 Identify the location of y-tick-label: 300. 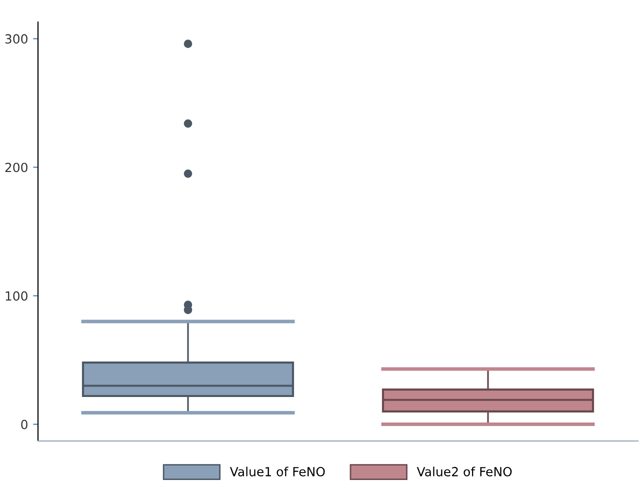
(16, 39).